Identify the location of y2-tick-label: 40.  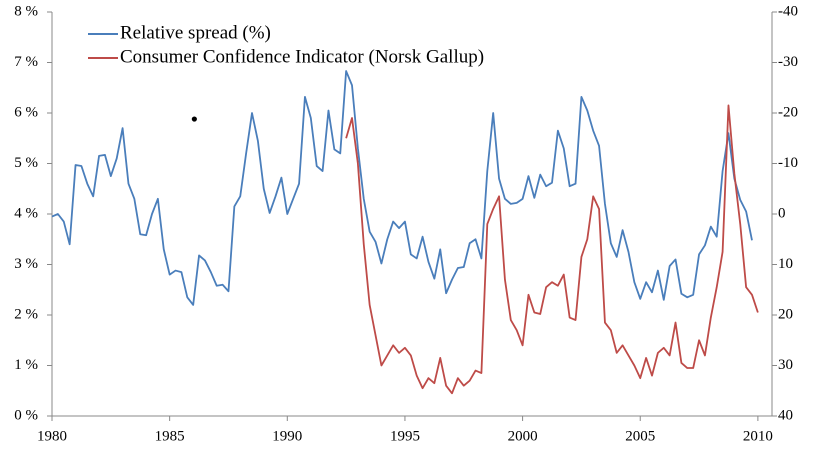
(785, 415).